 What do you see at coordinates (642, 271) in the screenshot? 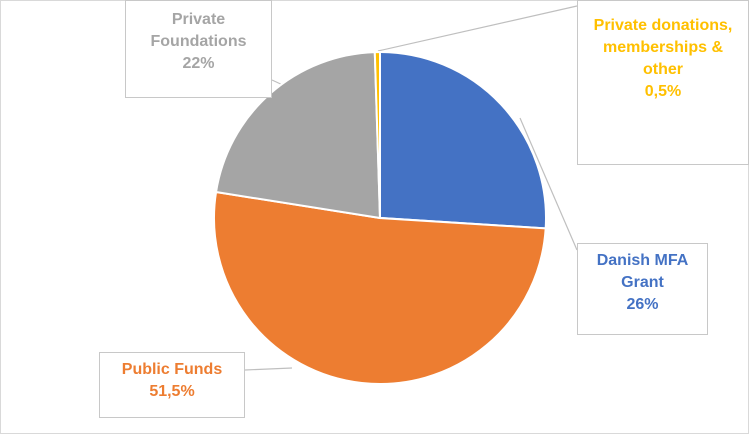
I see `label-name: Danish MFA Grant` at bounding box center [642, 271].